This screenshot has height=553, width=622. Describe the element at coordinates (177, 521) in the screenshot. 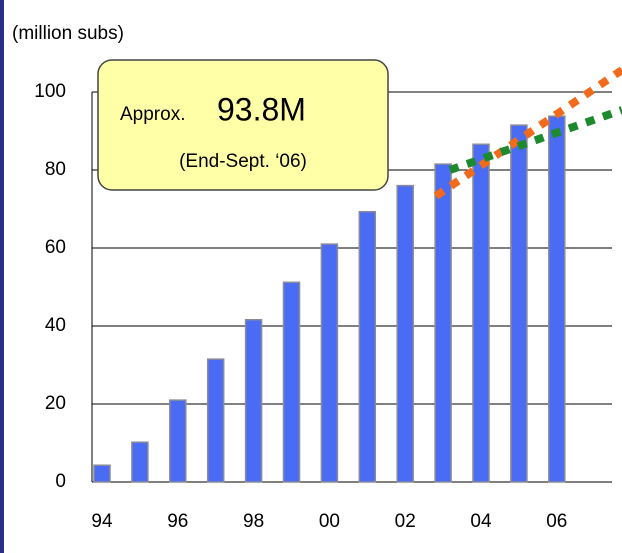

I see `x-tick-label: 96` at that location.